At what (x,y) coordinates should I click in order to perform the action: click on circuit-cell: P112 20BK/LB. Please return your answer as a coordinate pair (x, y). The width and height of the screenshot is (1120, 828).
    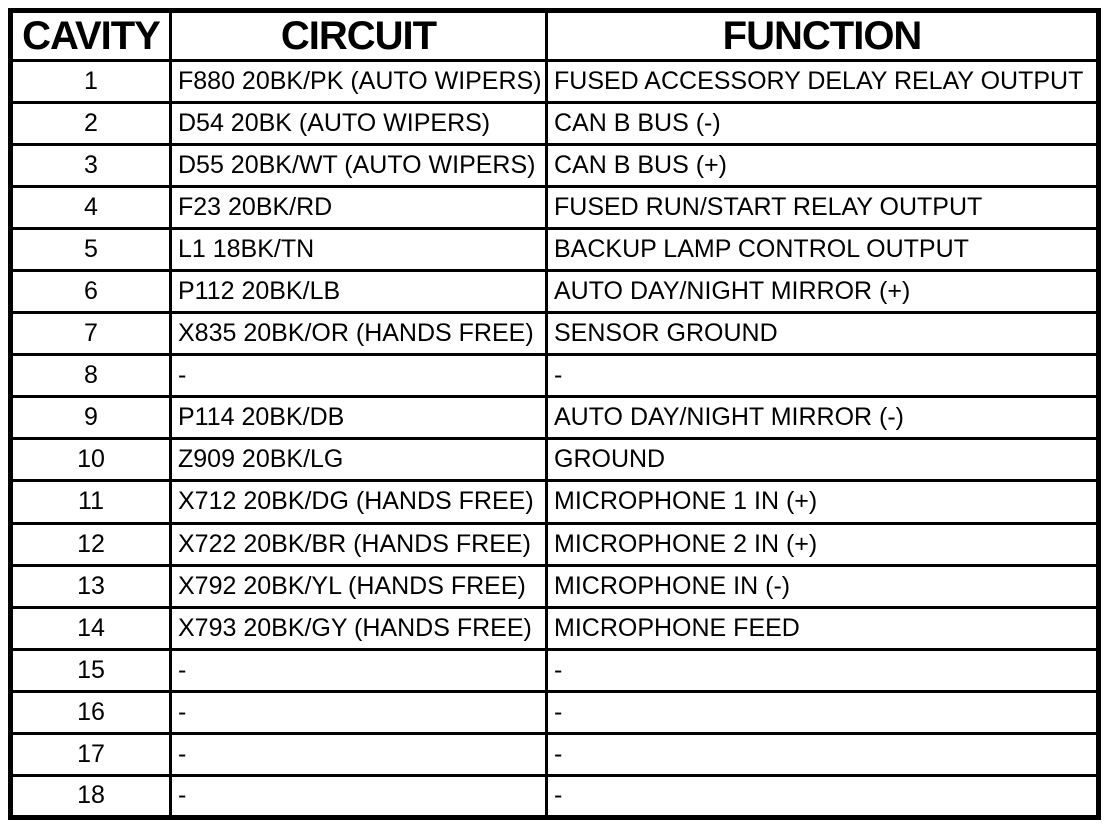
    Looking at the image, I should click on (358, 292).